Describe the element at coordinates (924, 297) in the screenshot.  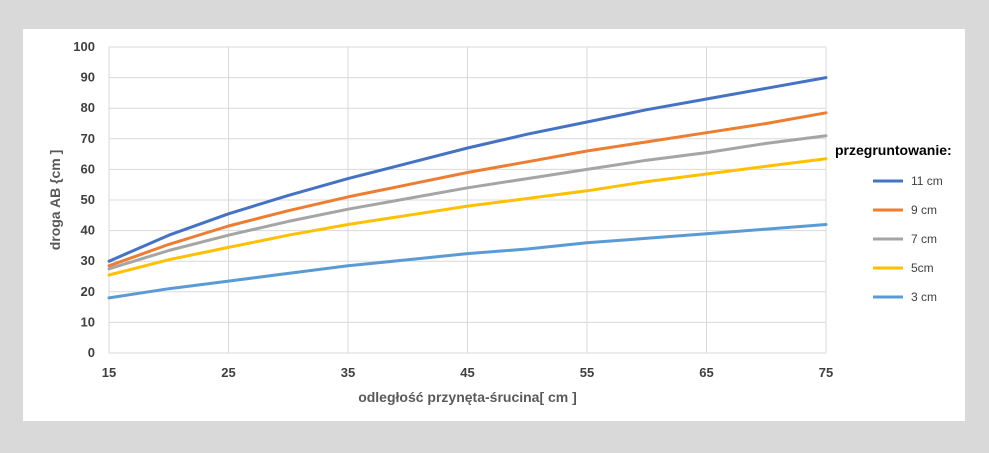
I see `legend-label: 3 cm` at that location.